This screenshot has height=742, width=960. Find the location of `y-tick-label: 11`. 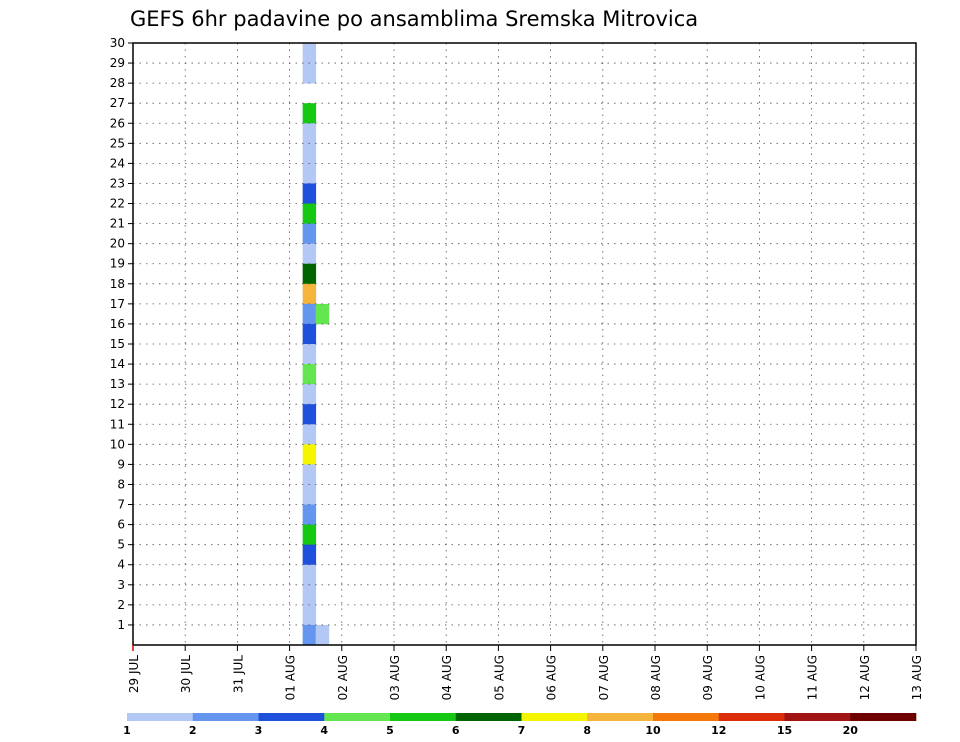

y-tick-label: 11 is located at coordinates (117, 424).